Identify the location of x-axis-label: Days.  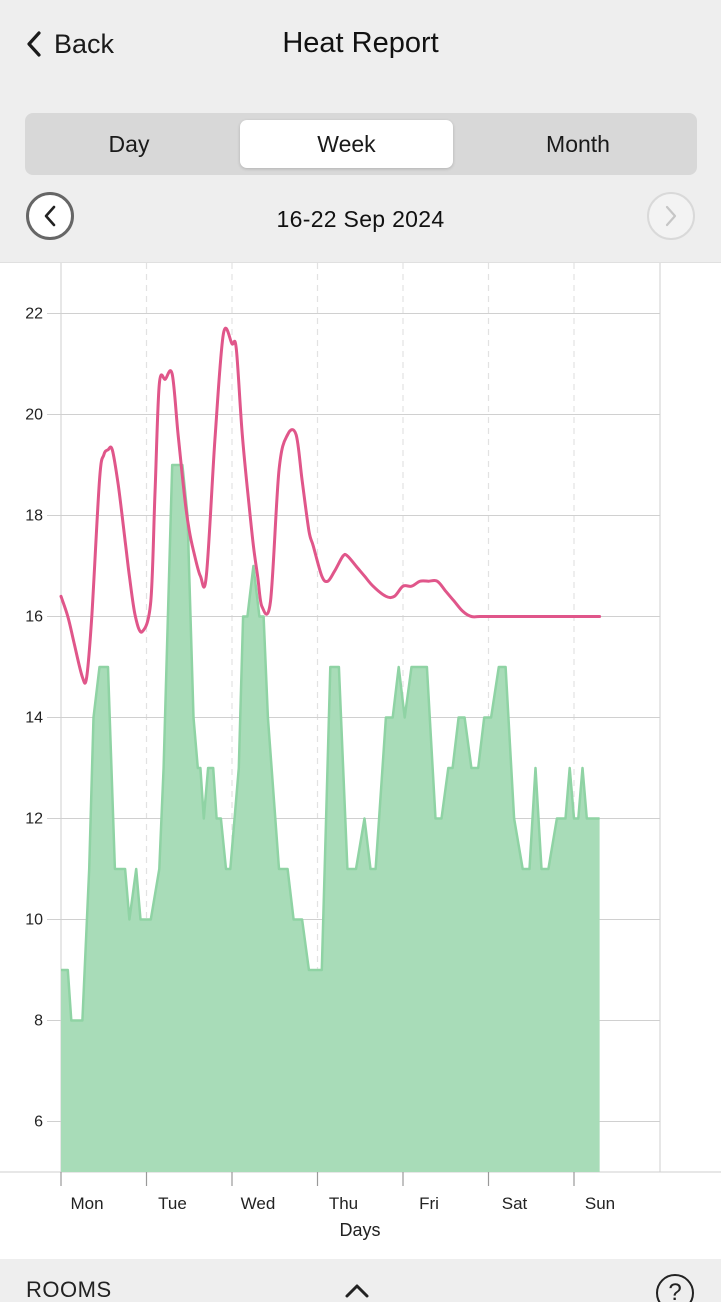
(359, 1230).